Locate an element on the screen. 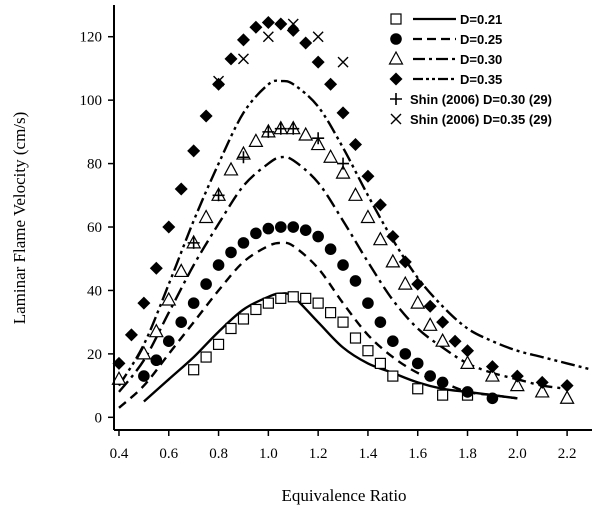 This screenshot has width=592, height=513. y-axis-label: Laminar Flame Velocity (cm/s) is located at coordinates (19, 218).